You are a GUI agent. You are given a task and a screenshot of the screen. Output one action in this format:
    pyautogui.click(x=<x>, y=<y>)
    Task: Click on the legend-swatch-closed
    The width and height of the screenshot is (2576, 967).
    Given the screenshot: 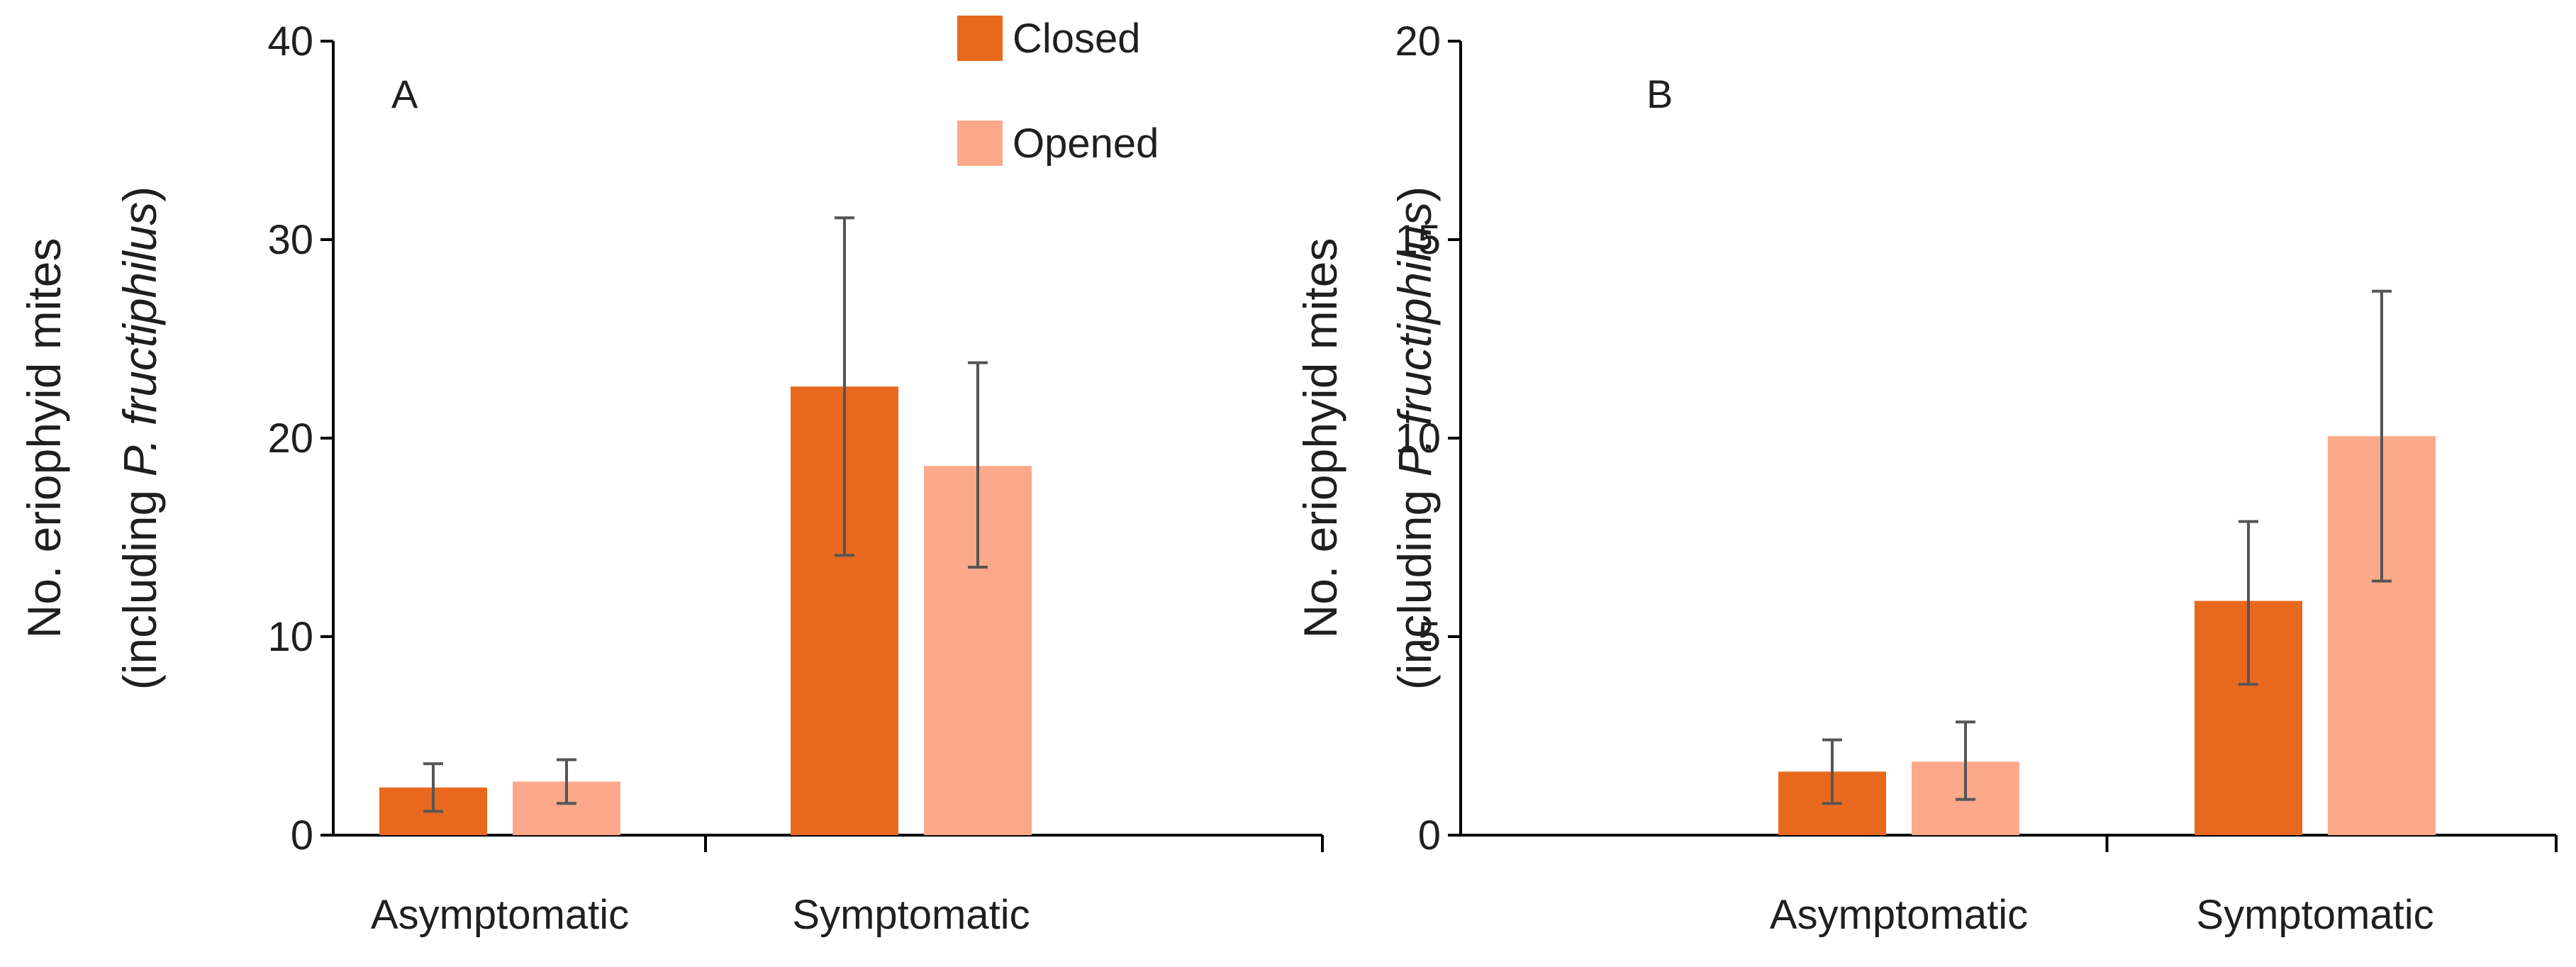 What is the action you would take?
    pyautogui.click(x=980, y=39)
    